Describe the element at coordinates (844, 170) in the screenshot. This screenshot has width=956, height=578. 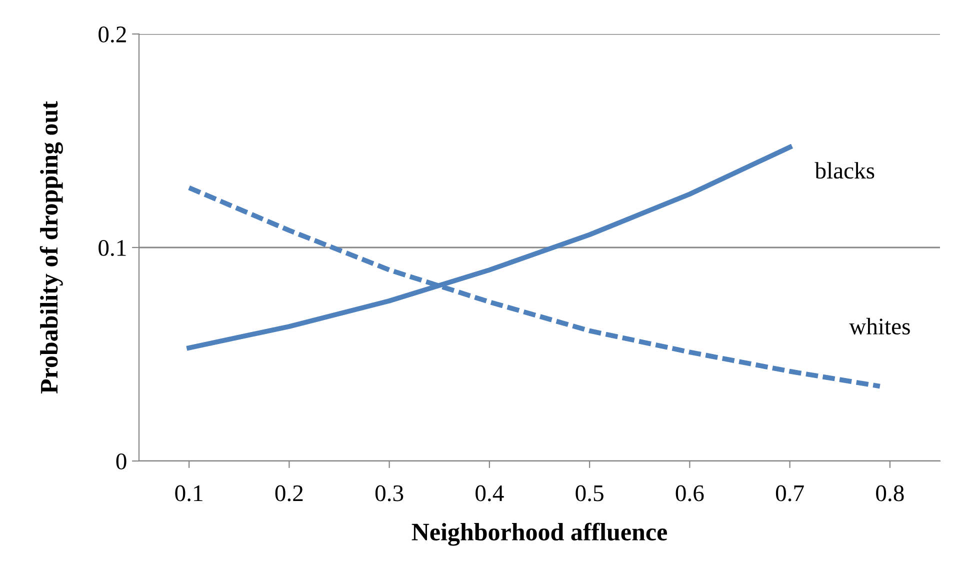
I see `series-label: blacks` at that location.